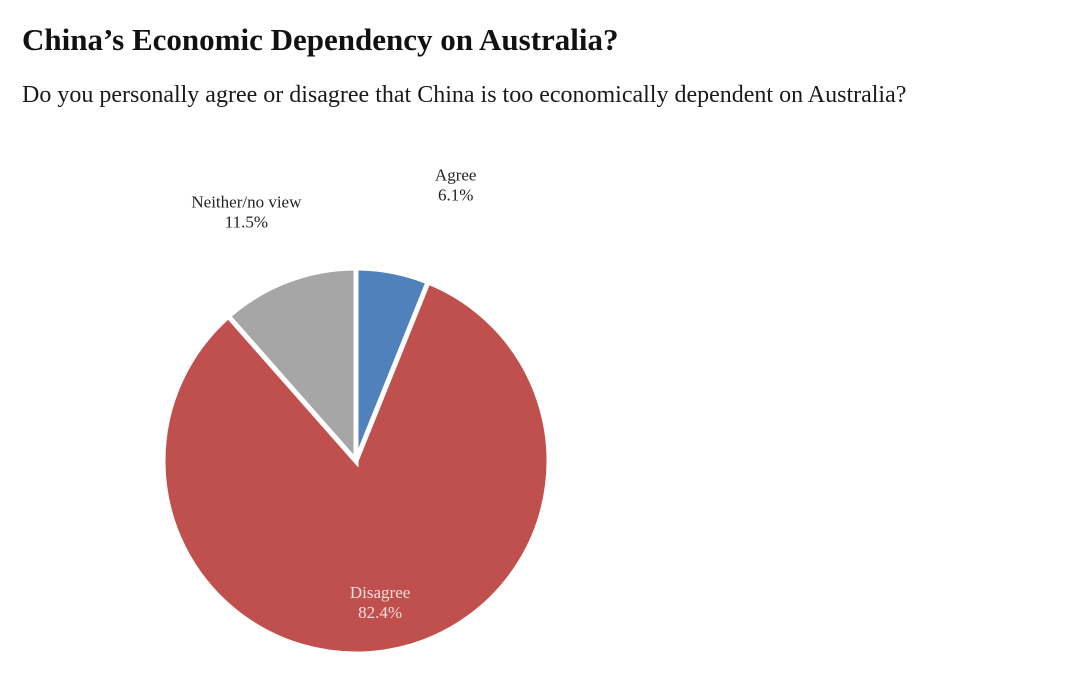 Image resolution: width=1080 pixels, height=694 pixels. I want to click on slice-label-value-disagree: 82.4%, so click(380, 612).